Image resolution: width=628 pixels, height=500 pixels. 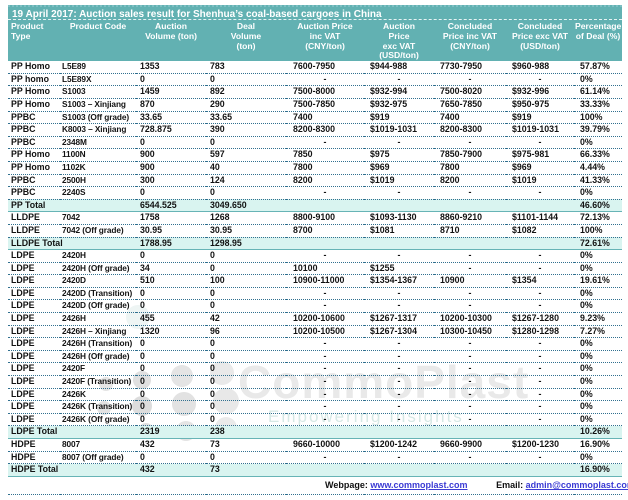 I want to click on cell-percentage-of-deal: 72.61%, so click(x=598, y=244).